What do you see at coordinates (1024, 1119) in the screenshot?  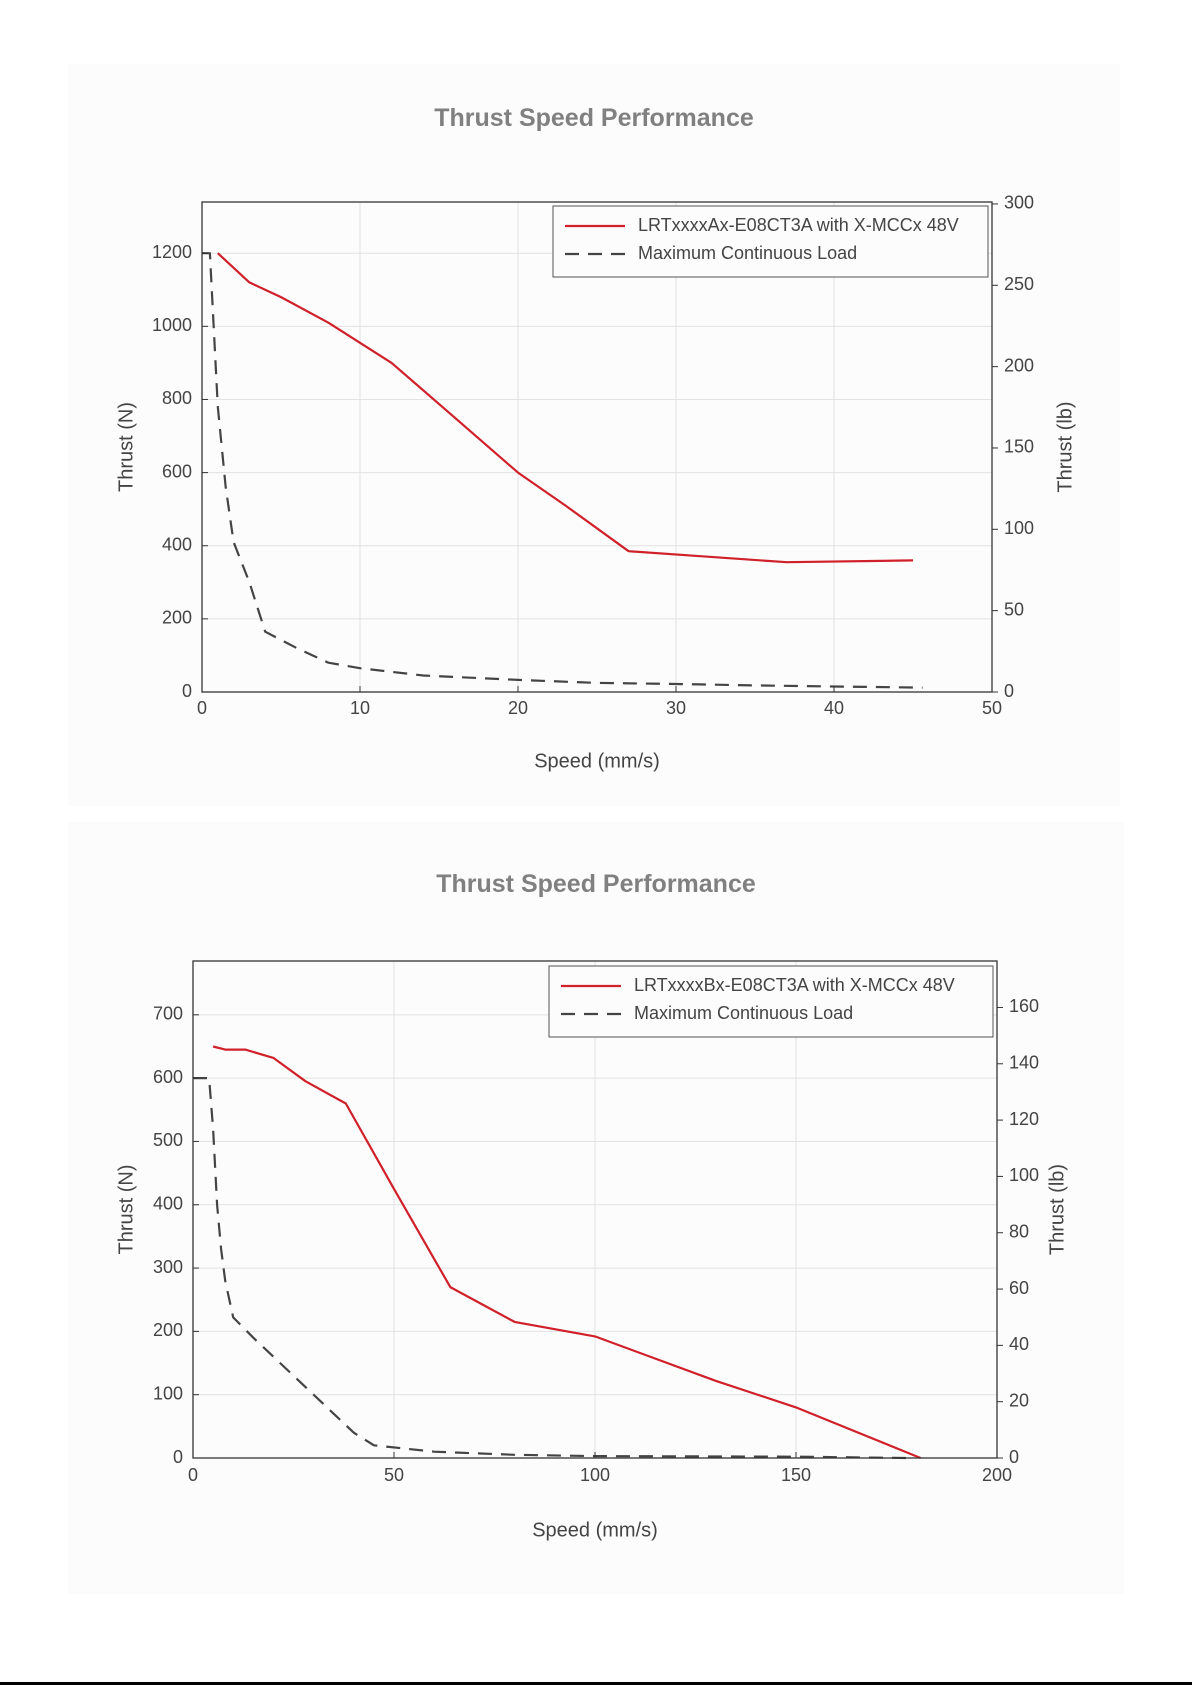 I see `y2-tick-label: 120` at bounding box center [1024, 1119].